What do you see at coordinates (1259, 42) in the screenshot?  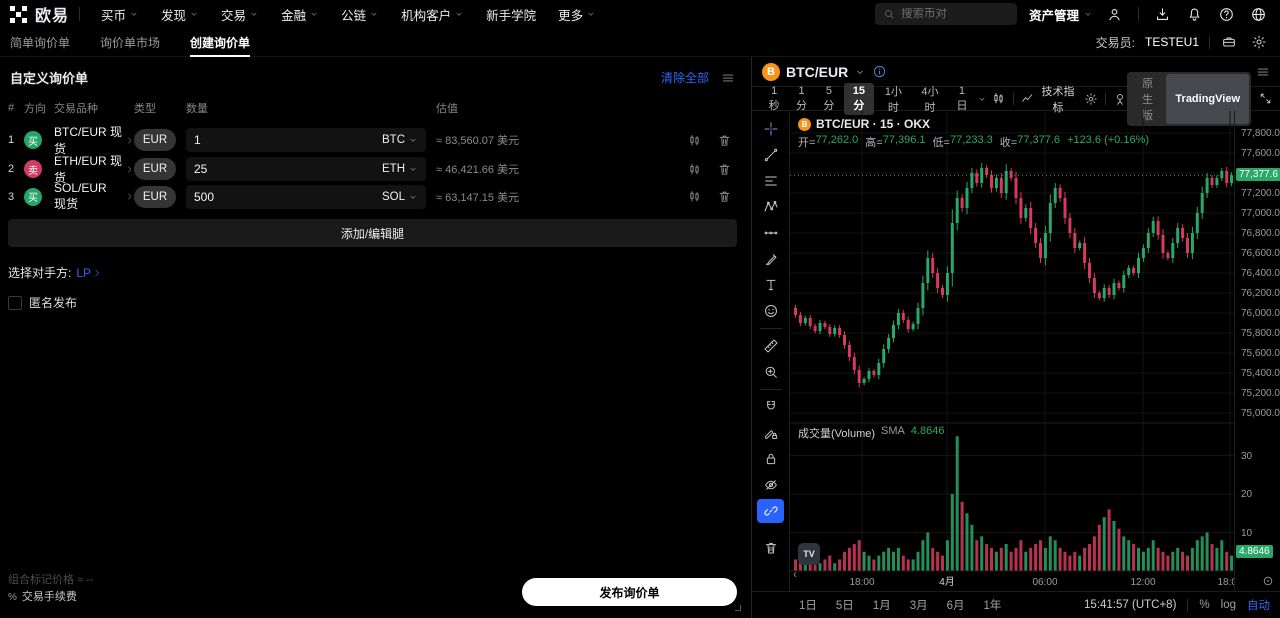 I see `gear-button` at bounding box center [1259, 42].